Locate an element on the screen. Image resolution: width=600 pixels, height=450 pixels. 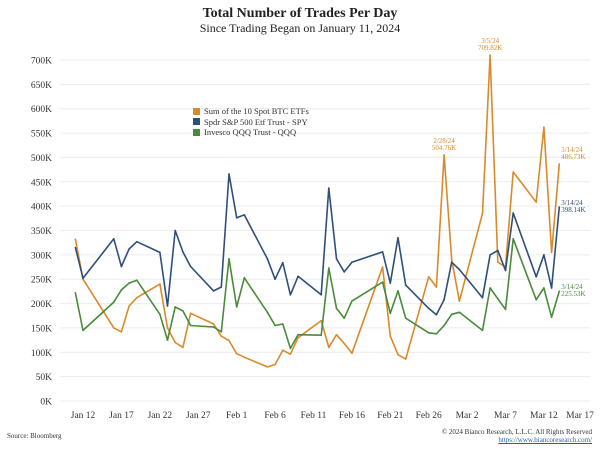
x-tick-label: Mar 2 is located at coordinates (467, 416).